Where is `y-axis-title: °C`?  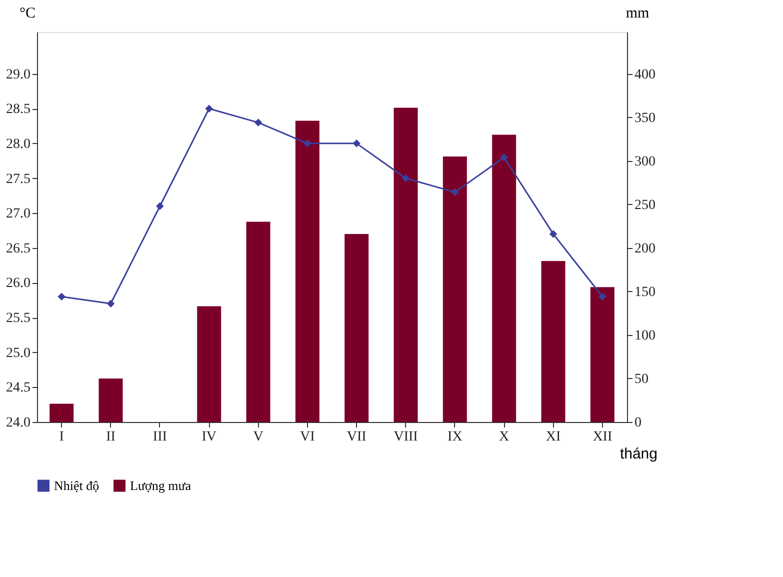
y-axis-title: °C is located at coordinates (27, 14).